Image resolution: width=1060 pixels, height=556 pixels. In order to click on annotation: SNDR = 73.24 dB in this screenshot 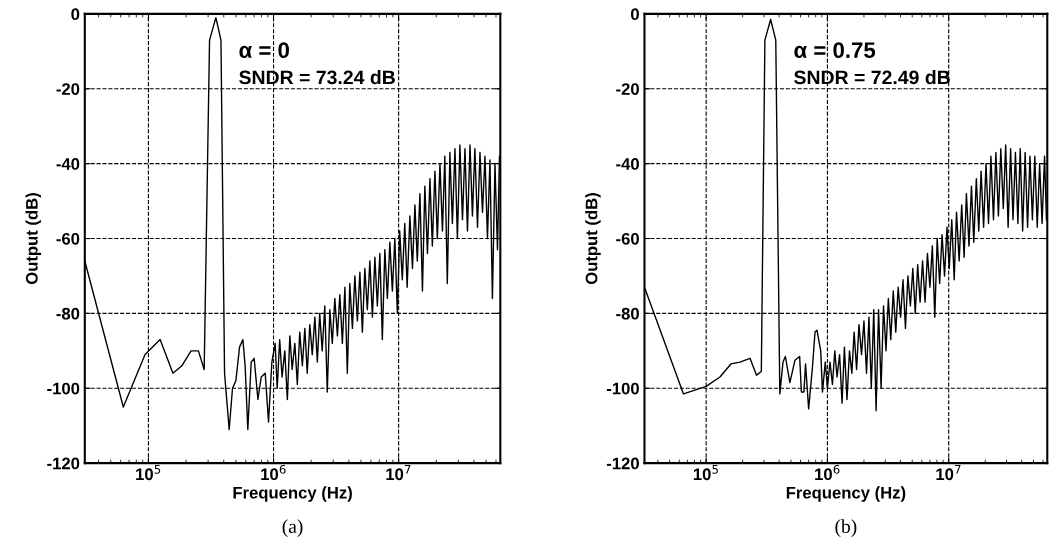, I will do `click(317, 77)`.